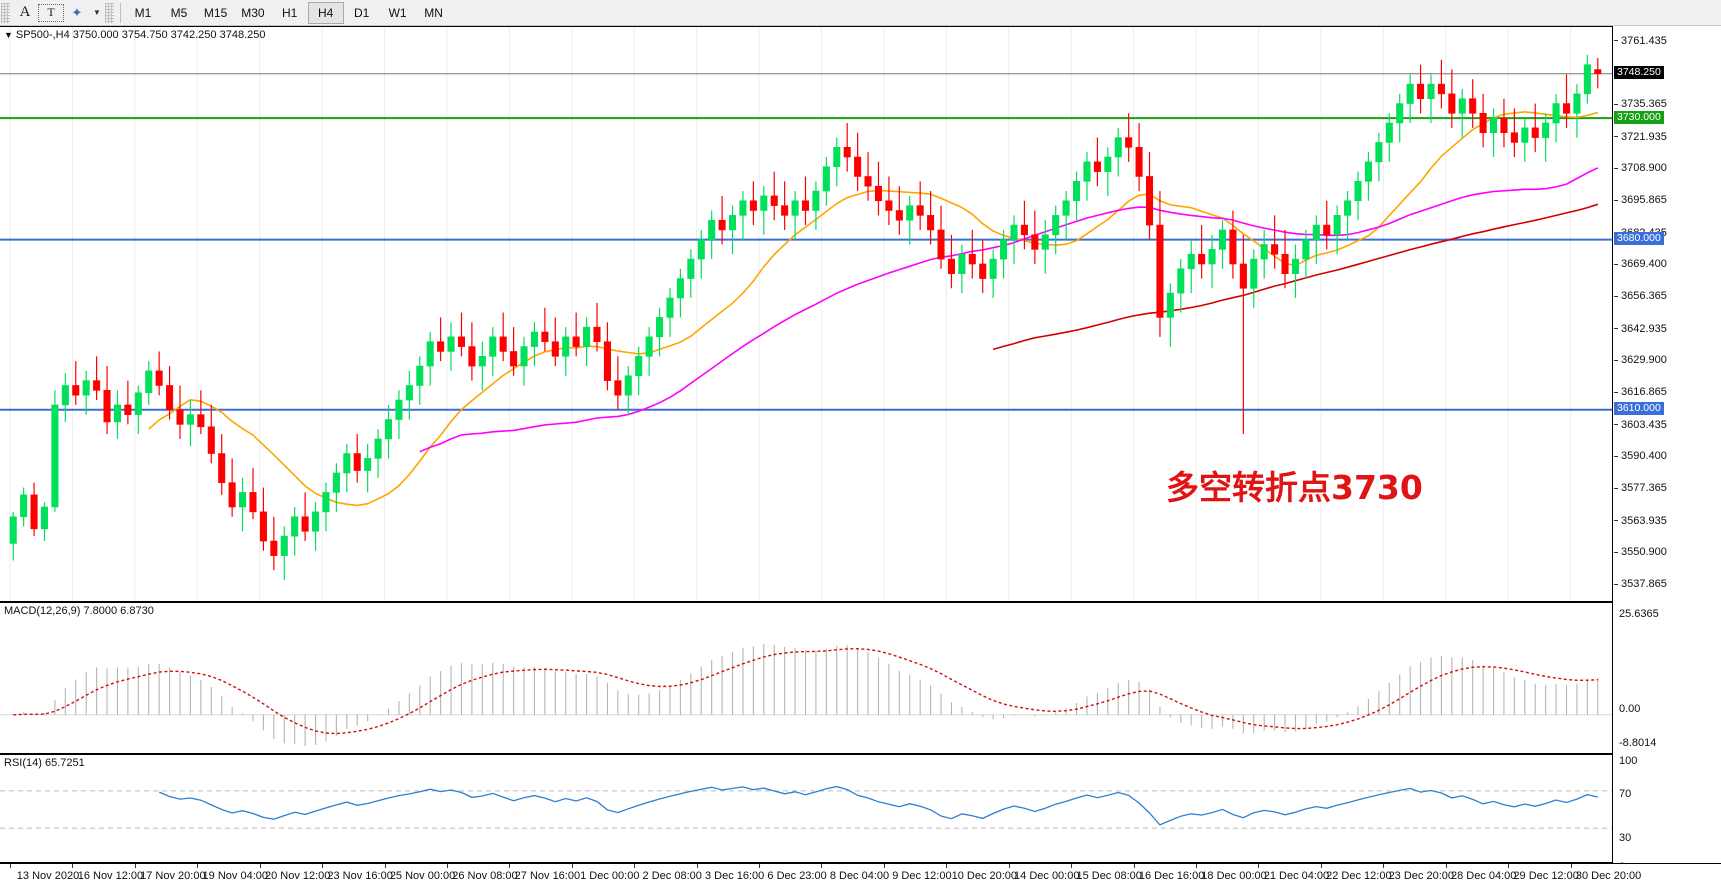 The image size is (1721, 891). I want to click on tick-label: 3642.935, so click(1644, 328).